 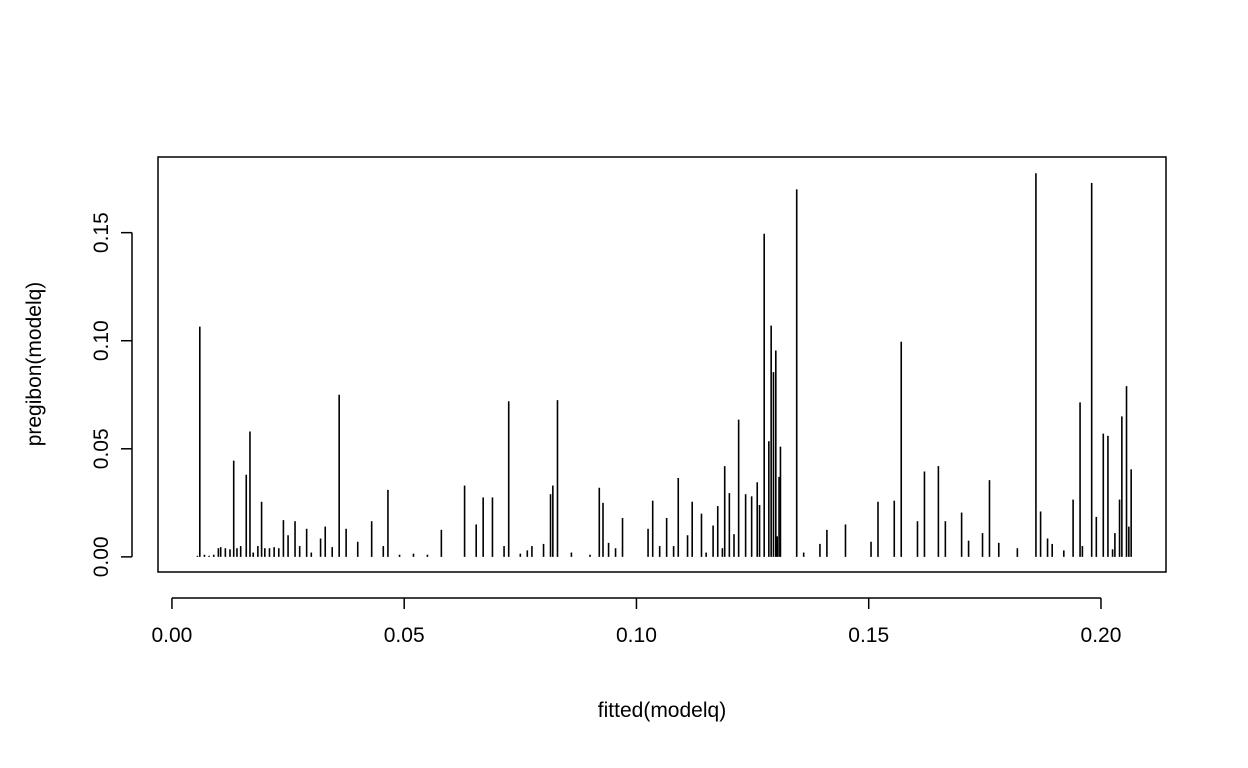 What do you see at coordinates (101, 556) in the screenshot?
I see `y-tick-label: 0.00` at bounding box center [101, 556].